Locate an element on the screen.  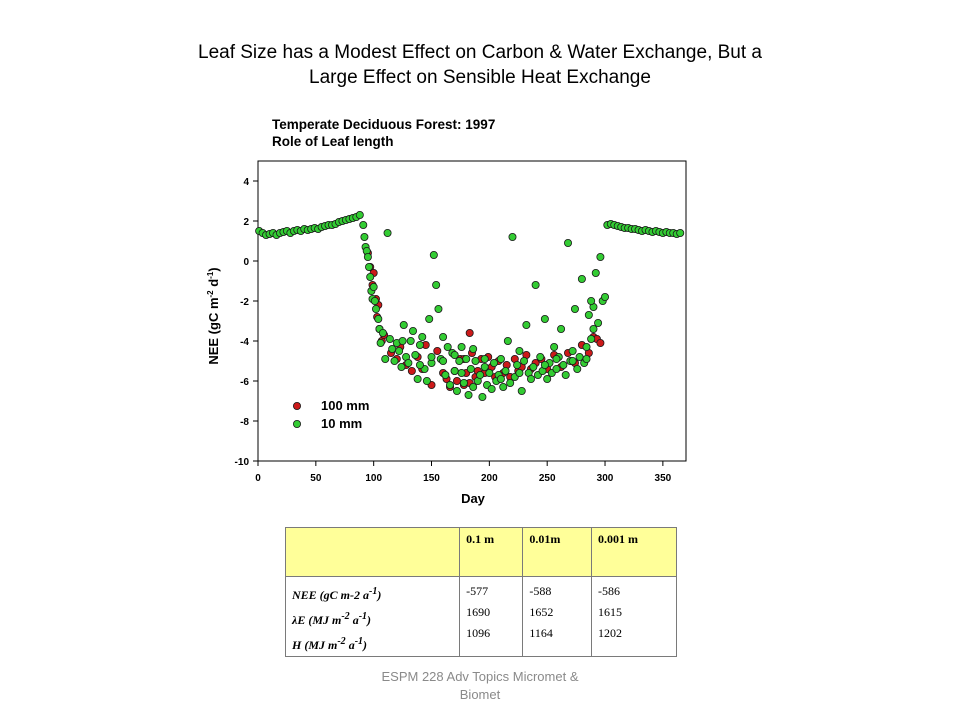
row-label-h: H (MJ m-2 a-1) is located at coordinates (330, 644).